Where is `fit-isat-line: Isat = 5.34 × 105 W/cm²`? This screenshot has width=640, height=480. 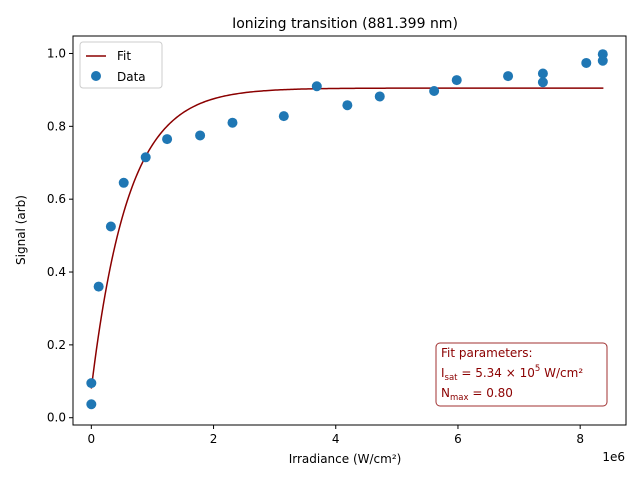
fit-isat-line: Isat = 5.34 × 105 W/cm² is located at coordinates (512, 373).